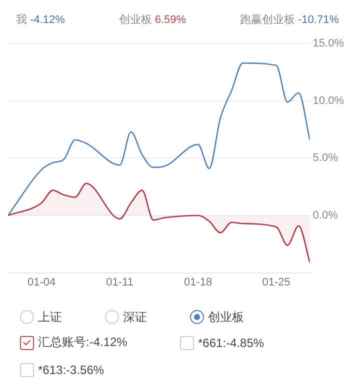 Image resolution: width=355 pixels, height=391 pixels. Describe the element at coordinates (50, 317) in the screenshot. I see `text: 上证` at that location.